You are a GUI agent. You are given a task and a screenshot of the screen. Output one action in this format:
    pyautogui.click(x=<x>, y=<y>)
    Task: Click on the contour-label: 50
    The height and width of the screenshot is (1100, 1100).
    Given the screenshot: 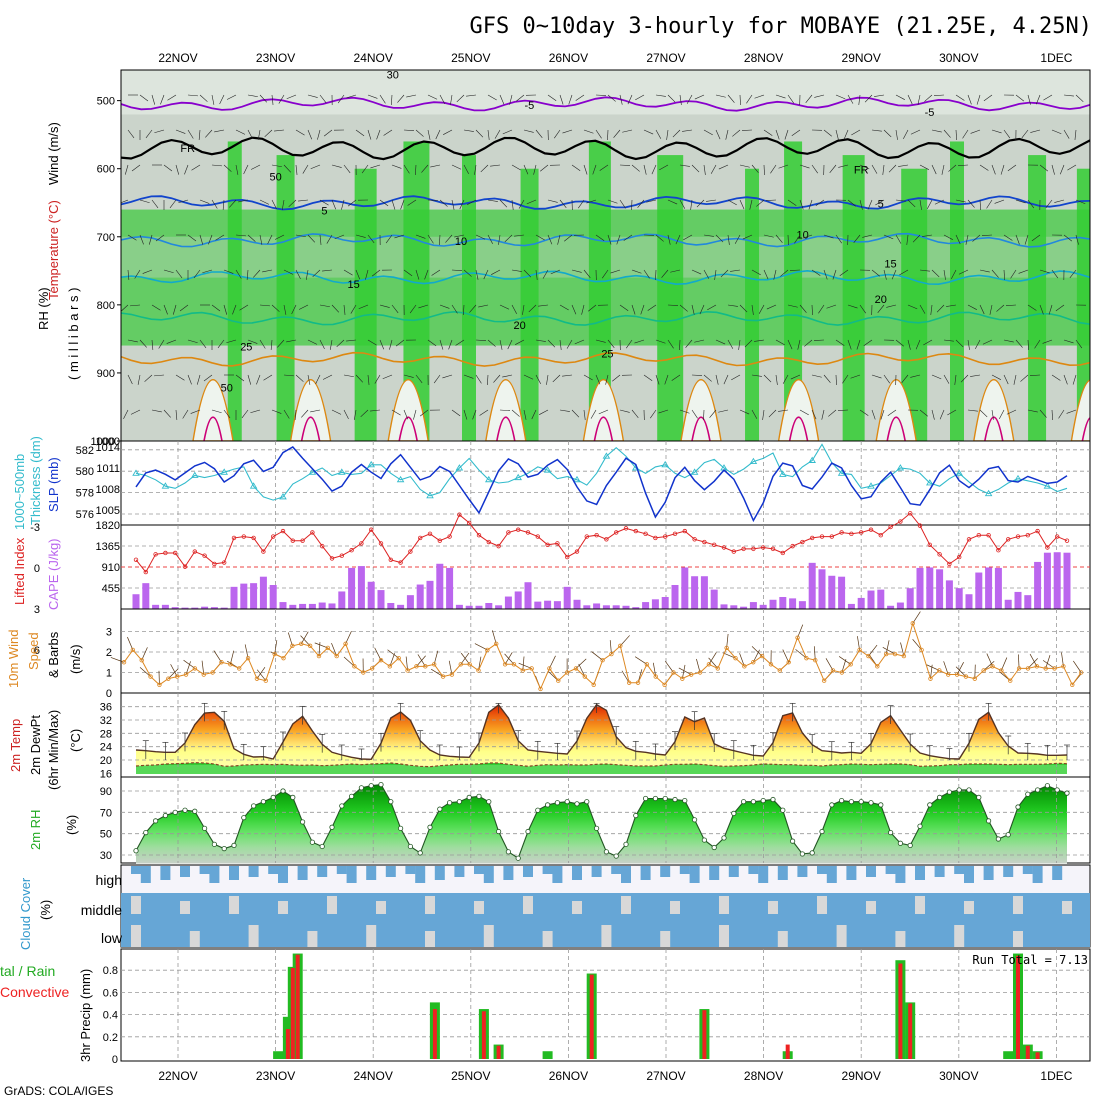 What is the action you would take?
    pyautogui.click(x=275, y=178)
    